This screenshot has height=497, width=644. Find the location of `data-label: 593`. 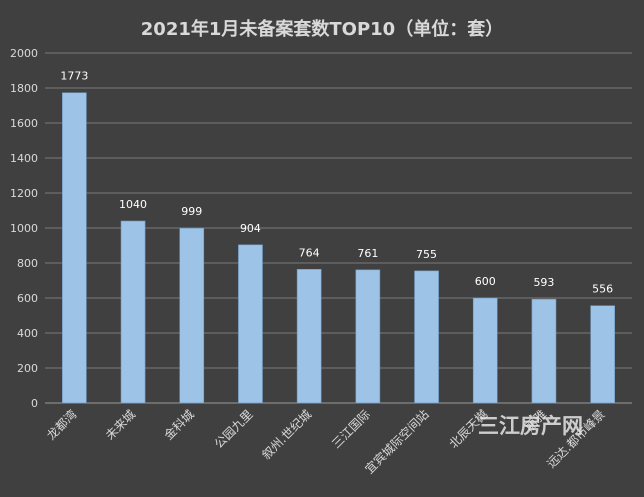

data-label: 593 is located at coordinates (543, 282).